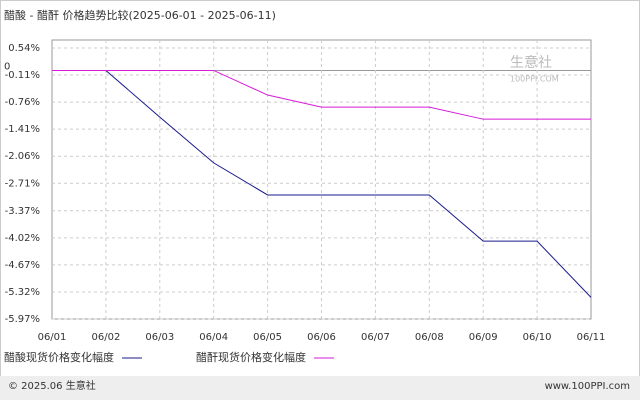  What do you see at coordinates (531, 62) in the screenshot?
I see `watermark: 生意社` at bounding box center [531, 62].